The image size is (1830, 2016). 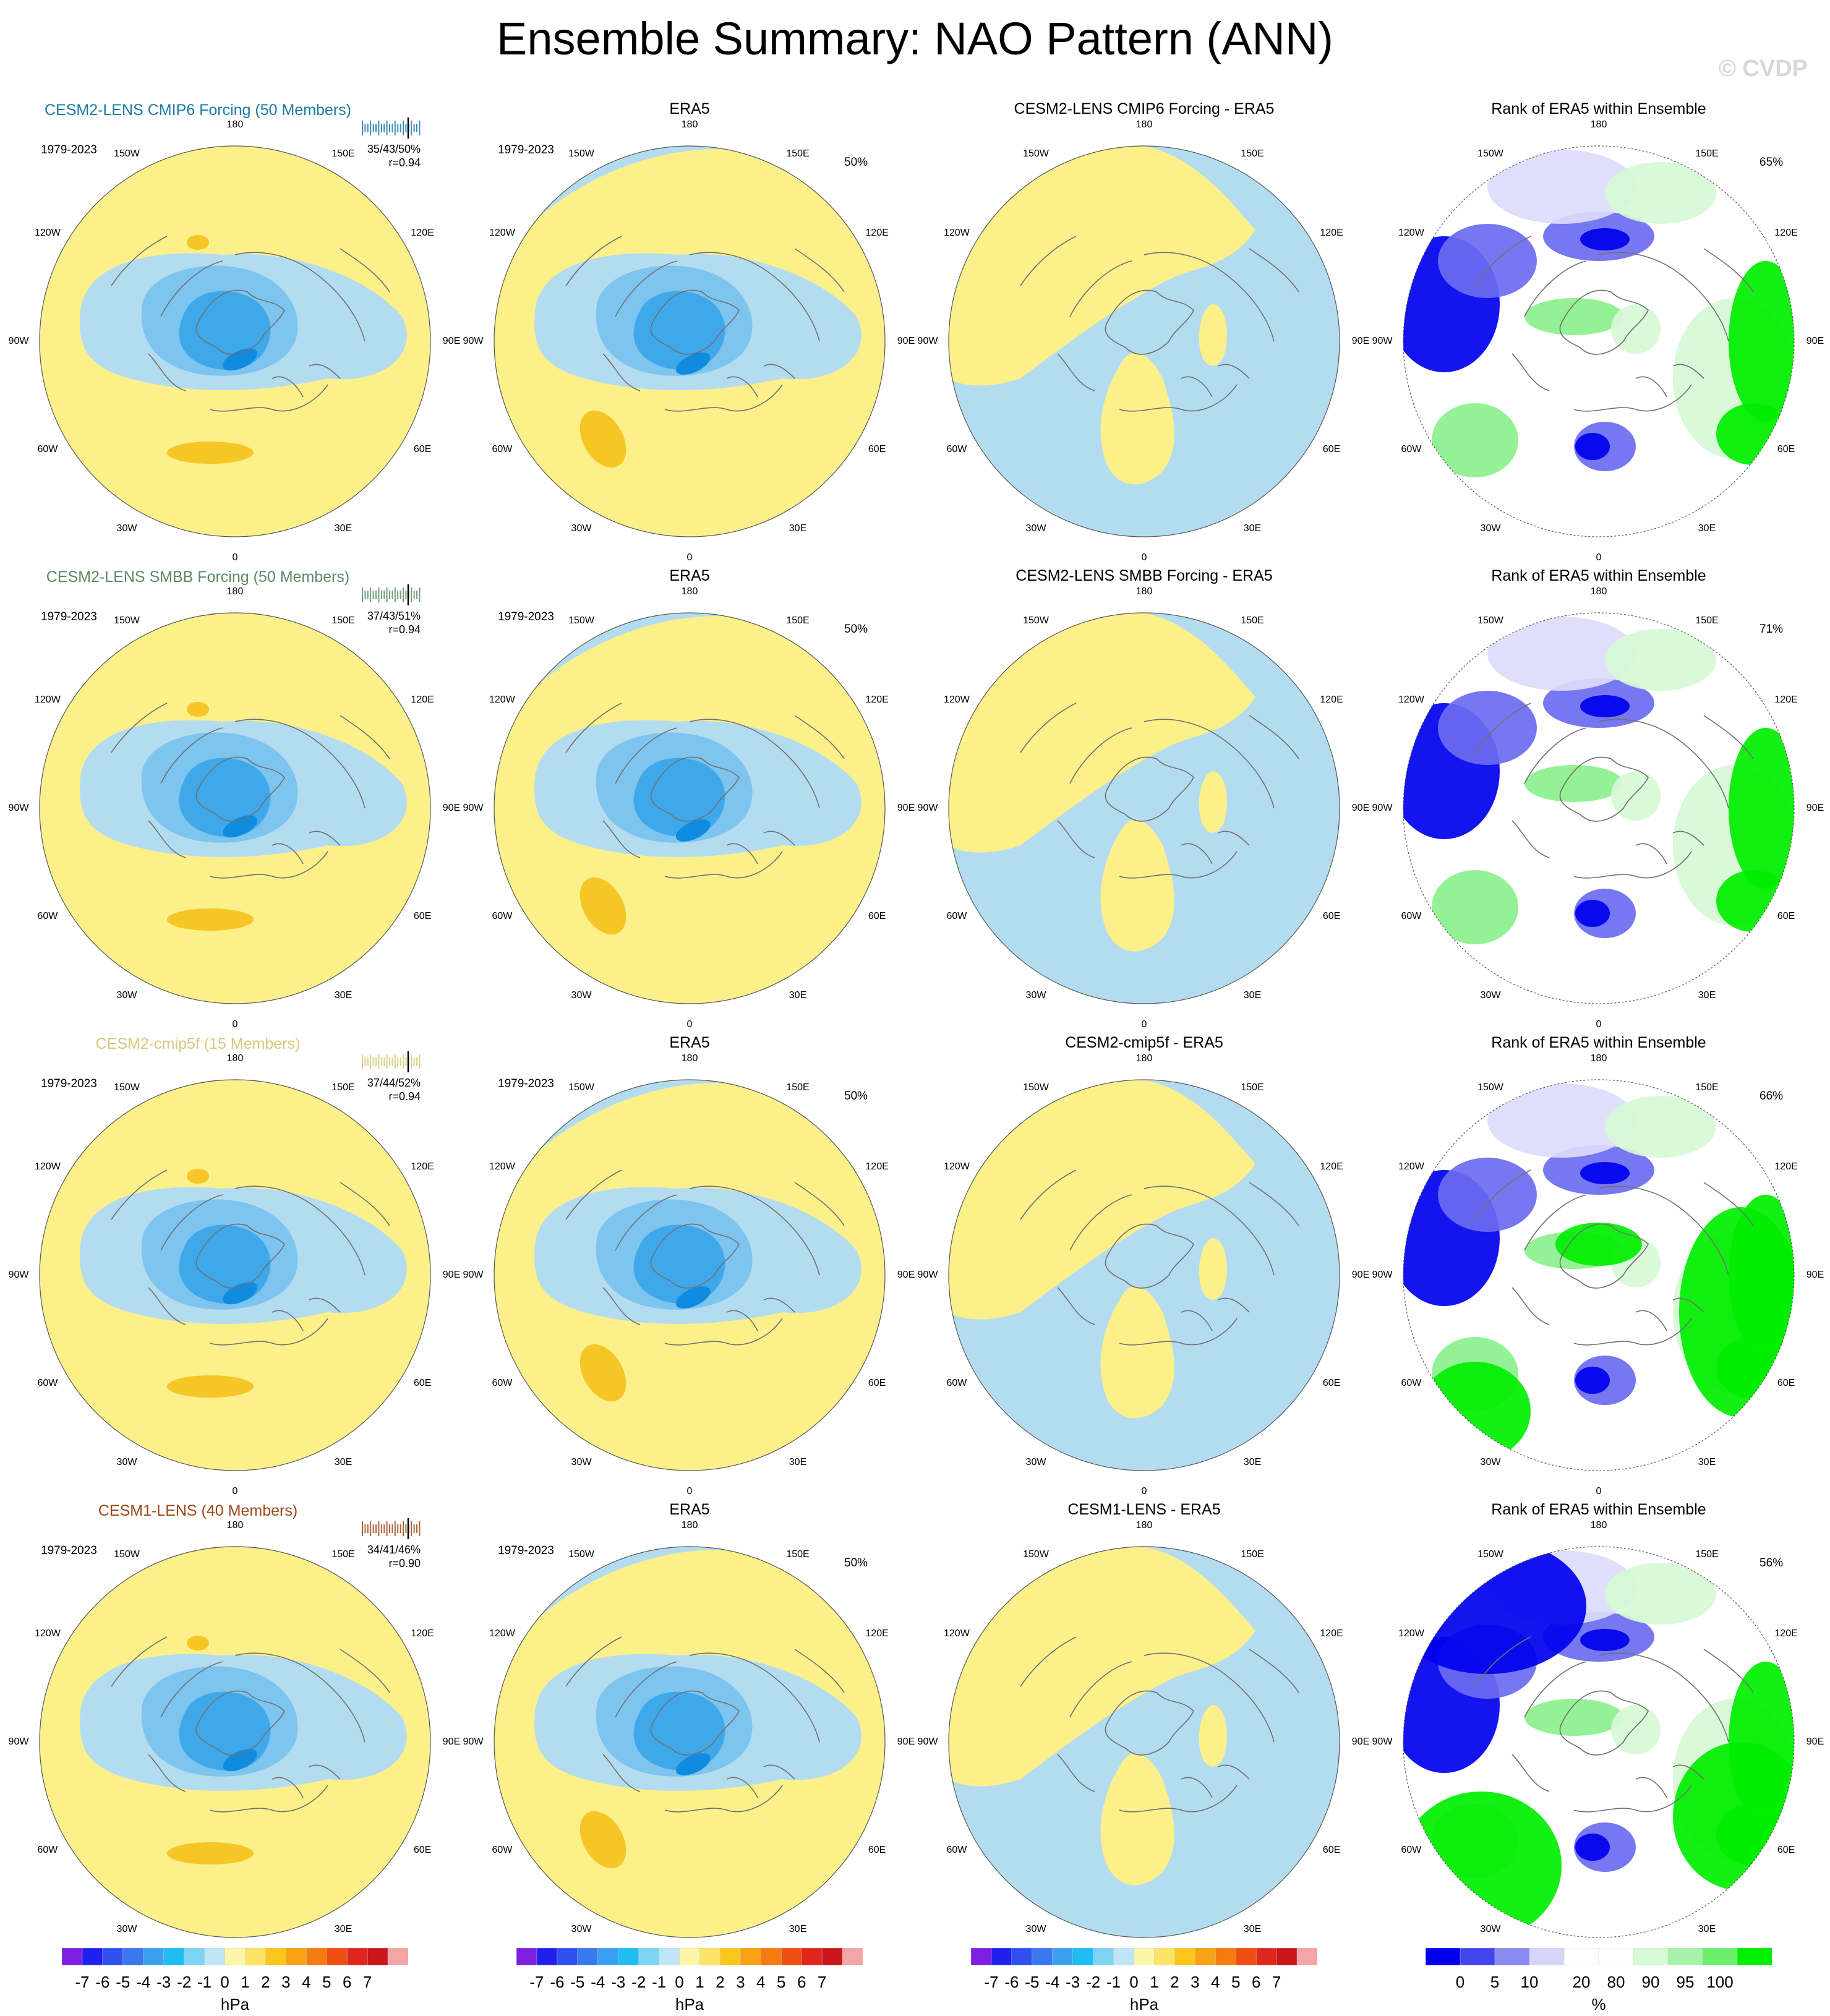 What do you see at coordinates (689, 1024) in the screenshot?
I see `longitude-label: 0` at bounding box center [689, 1024].